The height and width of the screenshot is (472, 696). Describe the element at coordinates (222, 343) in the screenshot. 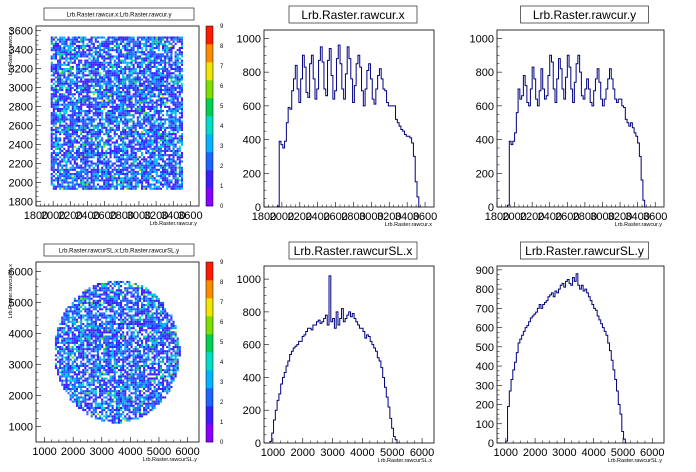

I see `palette-tick-label: 5` at that location.